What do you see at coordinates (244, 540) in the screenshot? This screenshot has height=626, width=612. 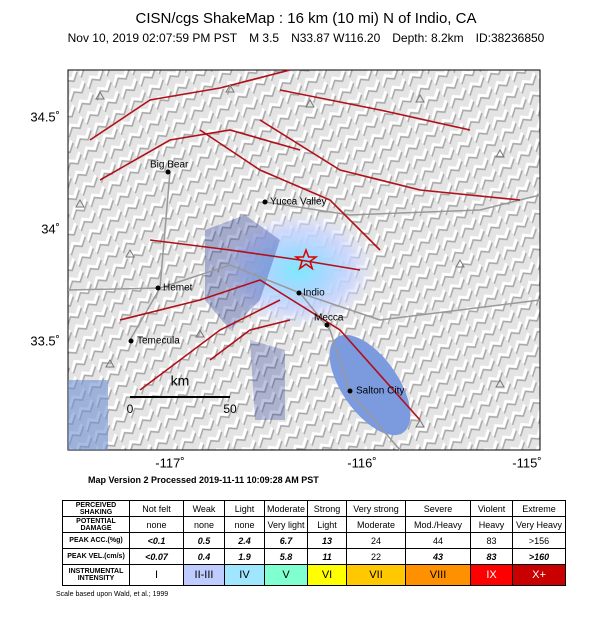 I see `table-cell: 2.4` at bounding box center [244, 540].